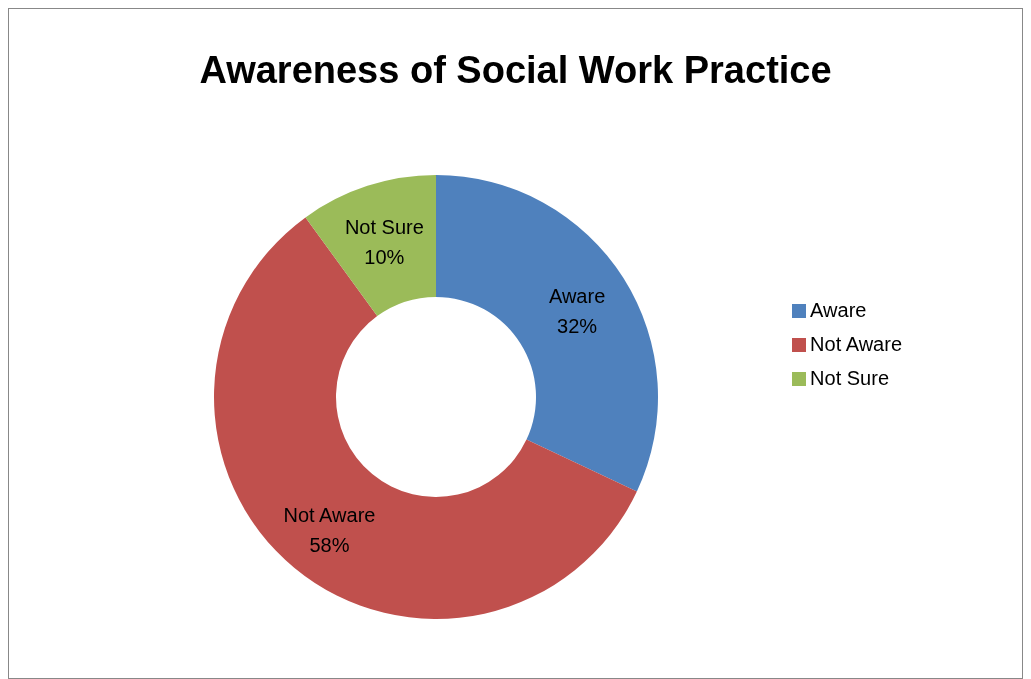  What do you see at coordinates (384, 227) in the screenshot?
I see `slice-label: Not Sure` at bounding box center [384, 227].